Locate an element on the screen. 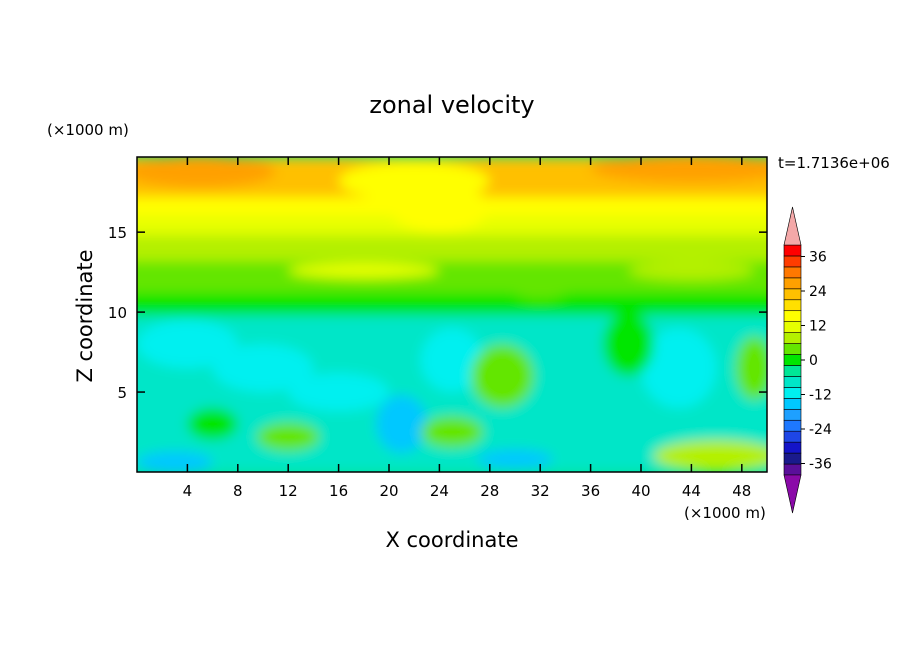 This screenshot has width=904, height=654. y-tick-label: 5 is located at coordinates (122, 393).